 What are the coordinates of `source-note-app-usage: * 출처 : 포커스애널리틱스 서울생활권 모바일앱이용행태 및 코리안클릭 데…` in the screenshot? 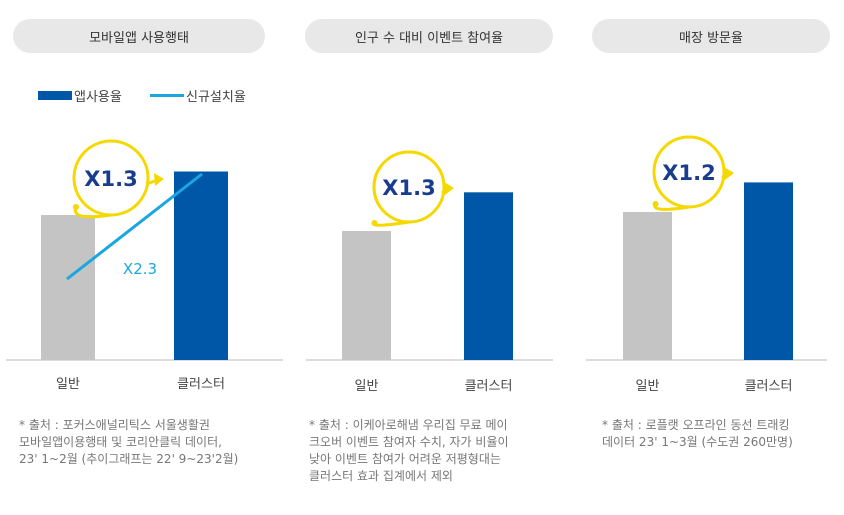 It's located at (129, 442).